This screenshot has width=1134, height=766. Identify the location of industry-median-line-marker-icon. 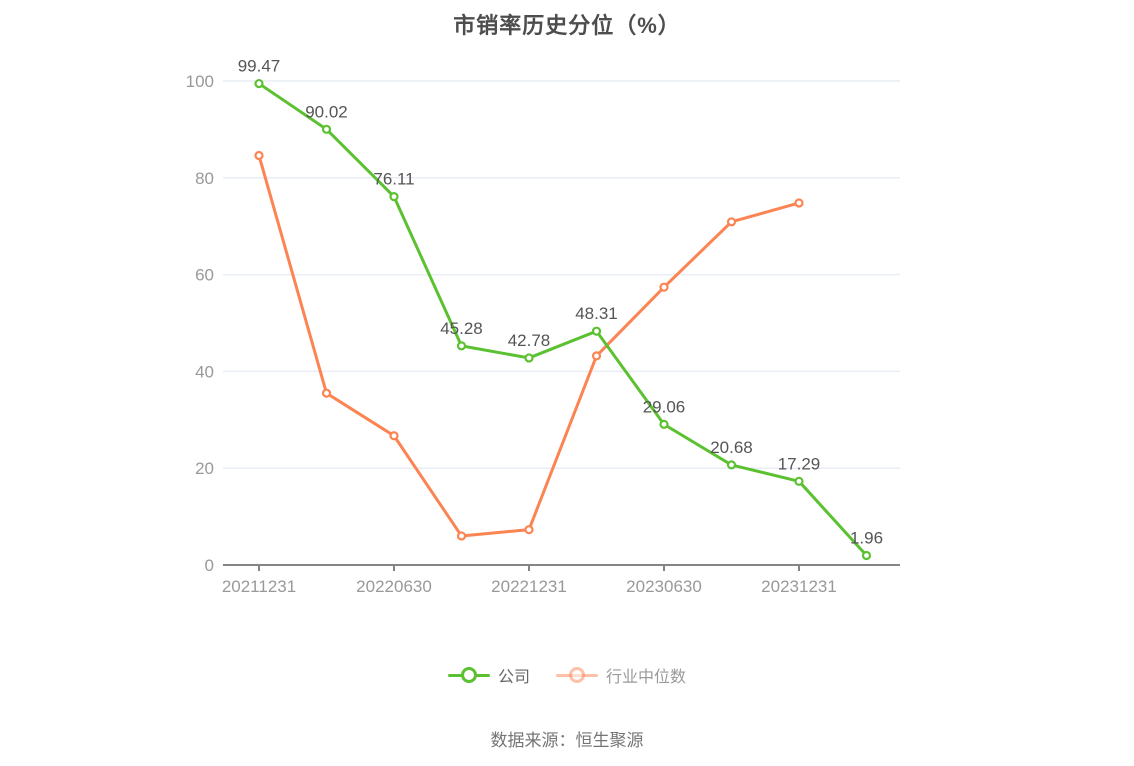
(577, 675).